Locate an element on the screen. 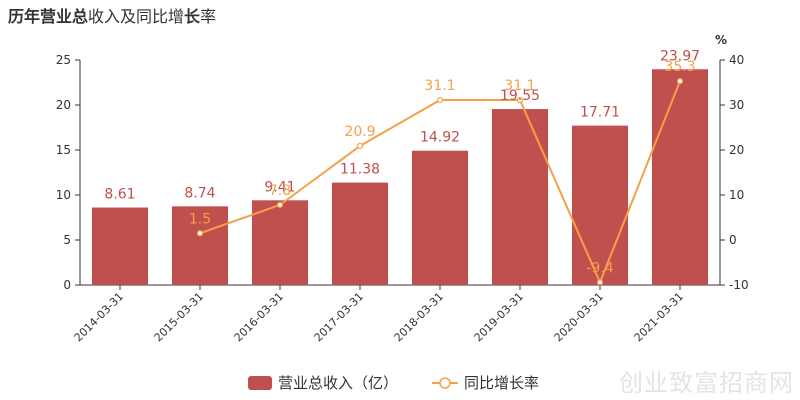 The width and height of the screenshot is (800, 400). chart-title-part: 历年 is located at coordinates (24, 16).